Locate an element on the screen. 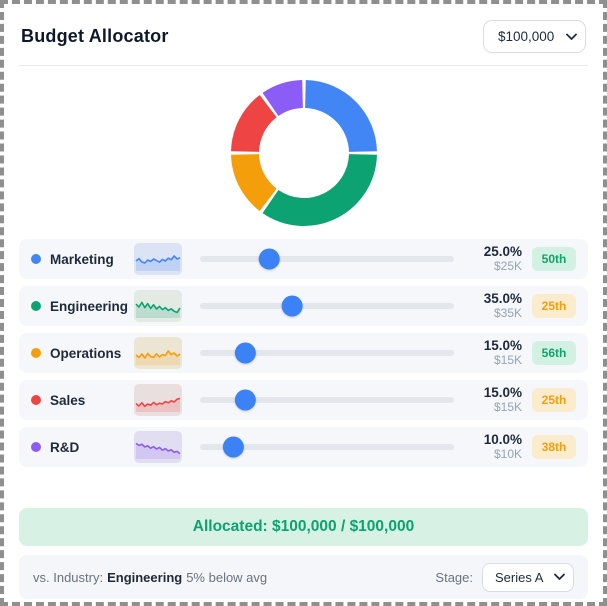  category-label: Operations is located at coordinates (86, 353).